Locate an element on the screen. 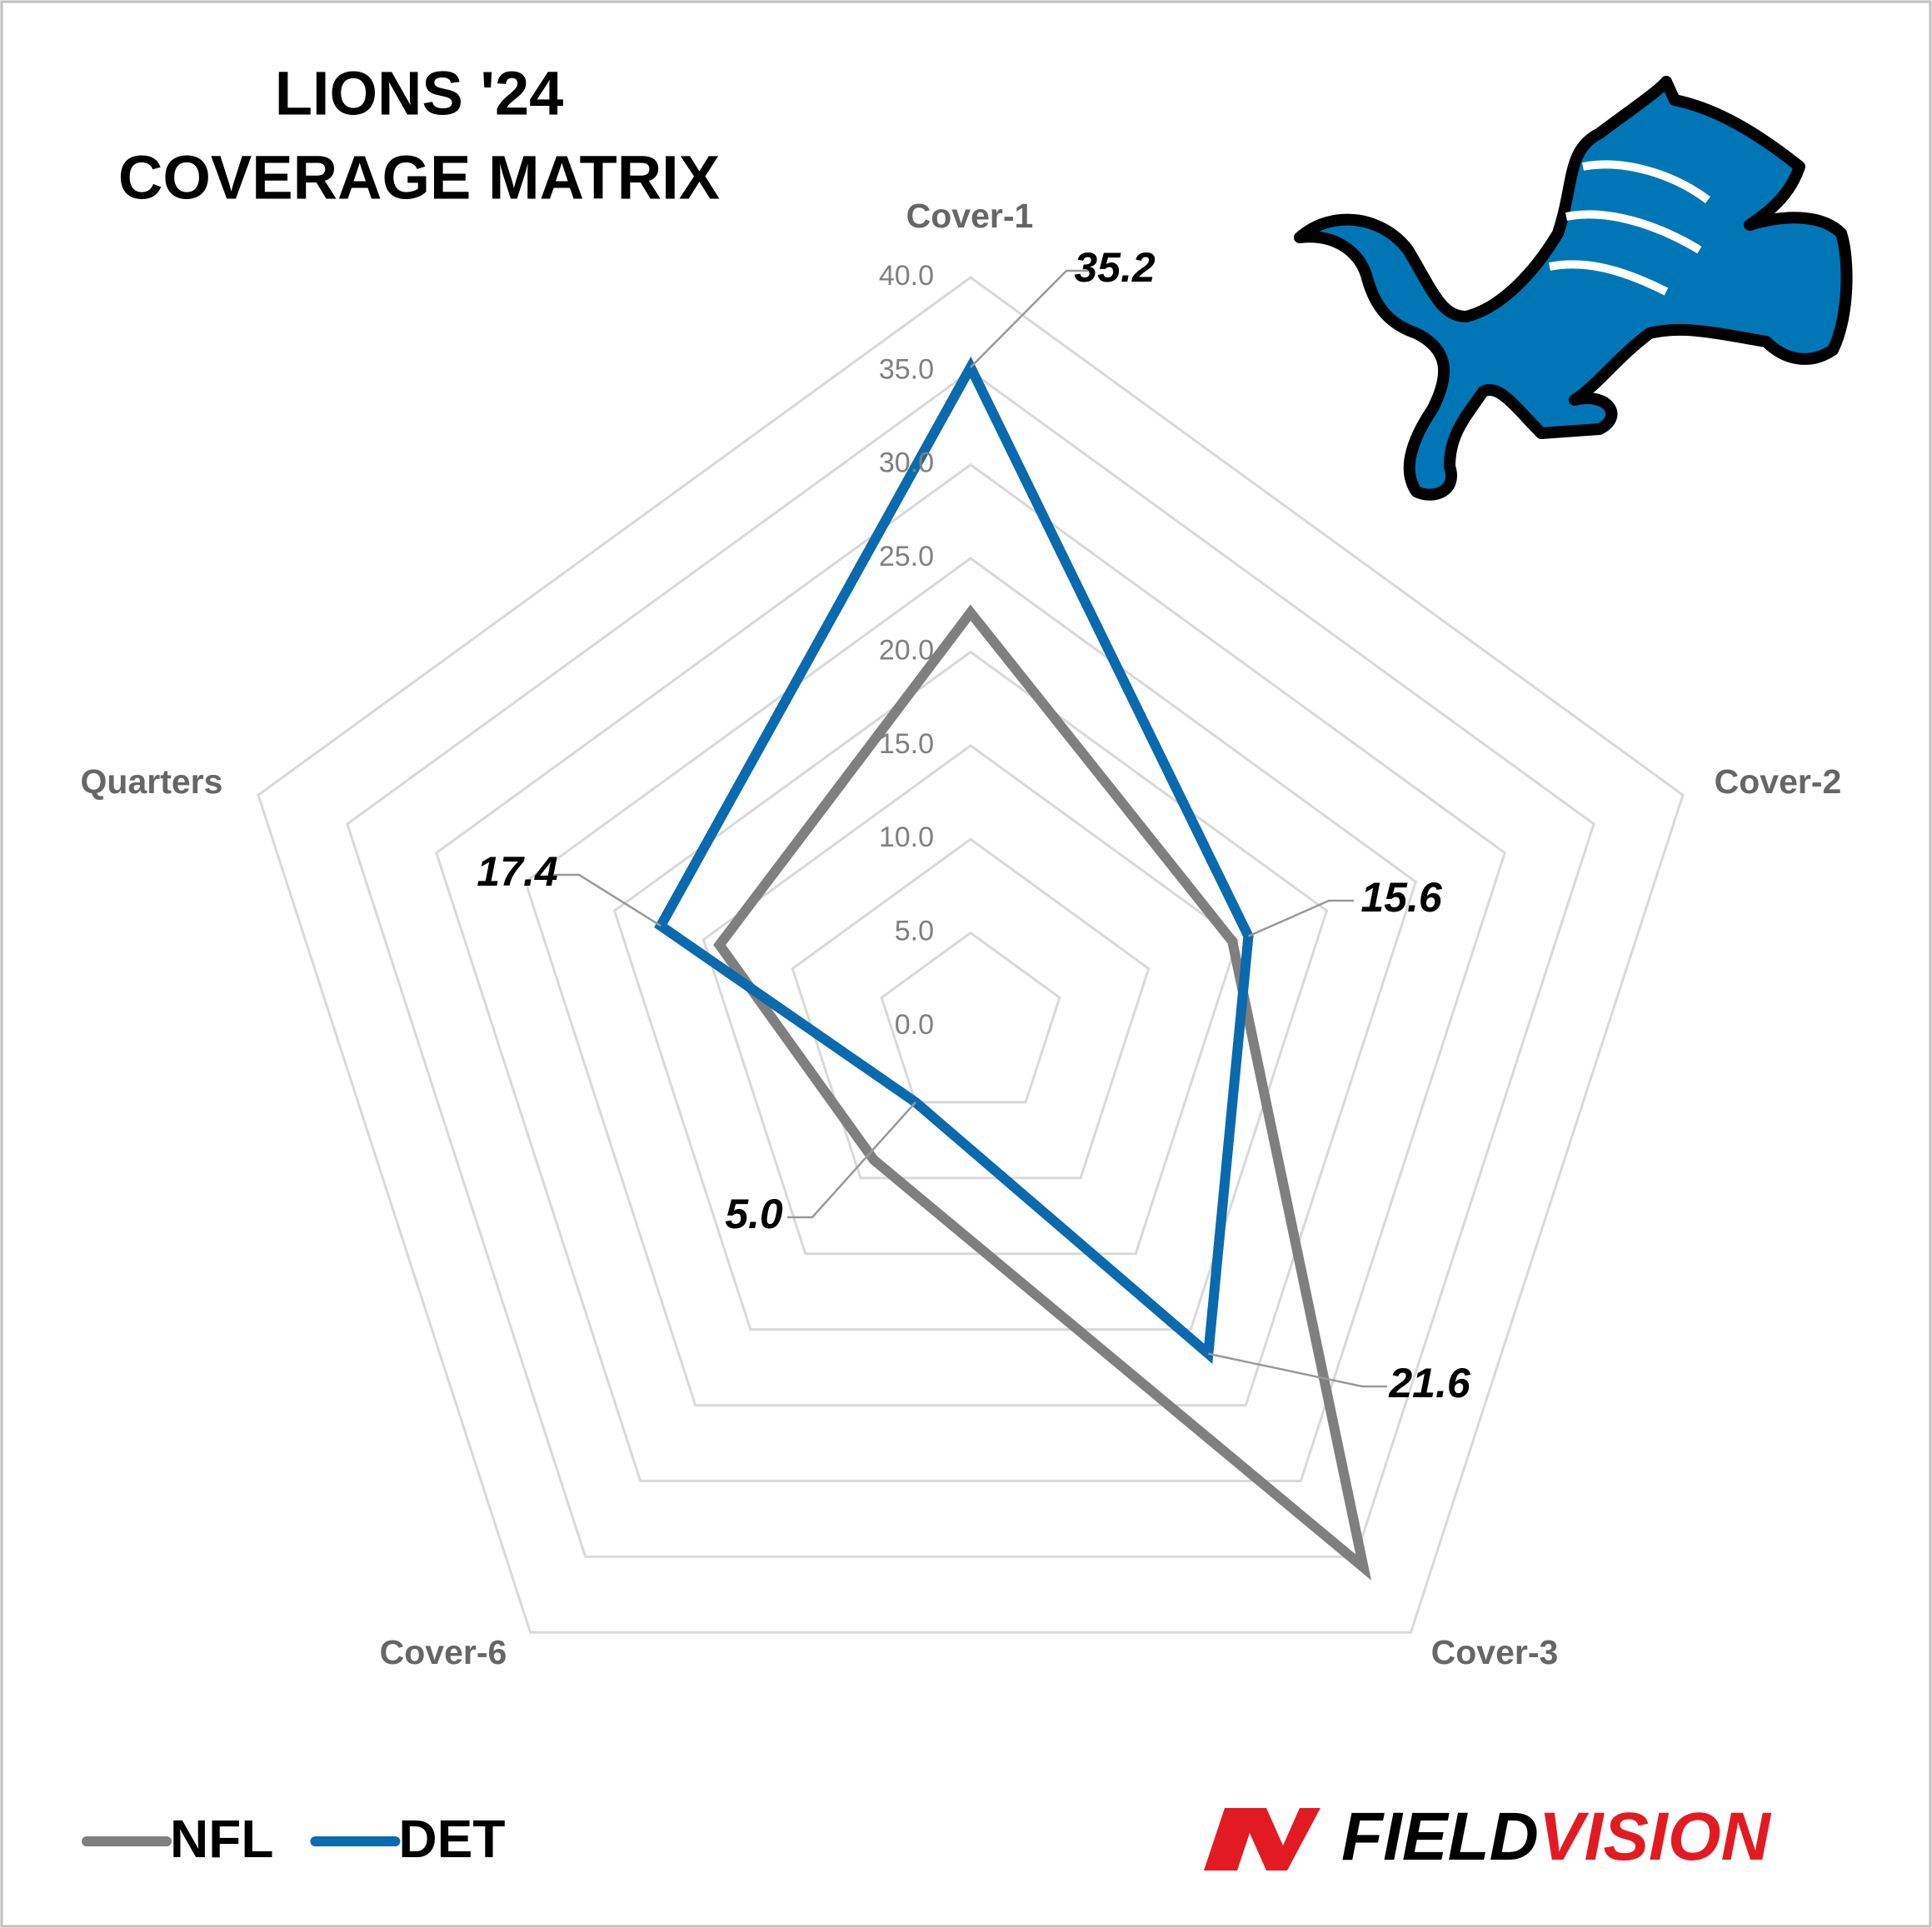 The image size is (1932, 1928). data-label: 35.2 is located at coordinates (1115, 267).